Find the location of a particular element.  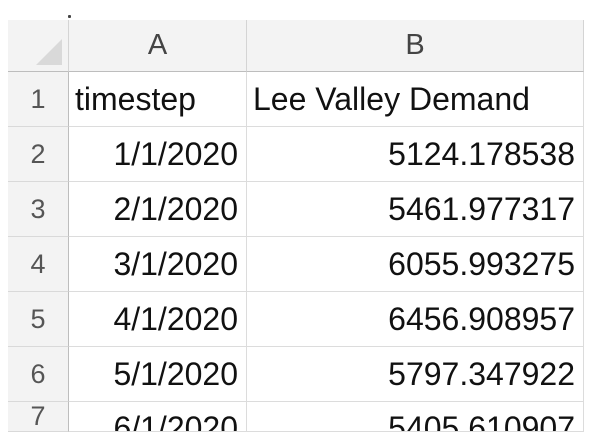

column-header-a: A is located at coordinates (158, 46).